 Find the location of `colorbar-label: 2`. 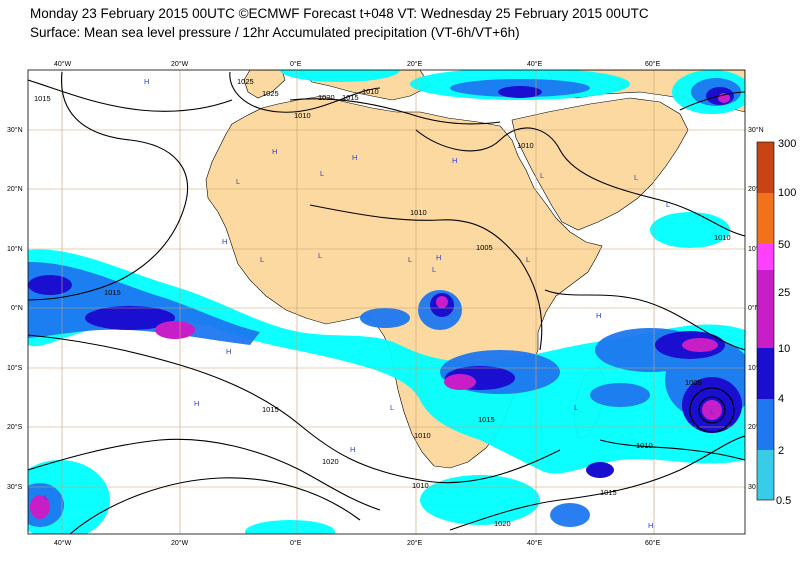

colorbar-label: 2 is located at coordinates (781, 451).